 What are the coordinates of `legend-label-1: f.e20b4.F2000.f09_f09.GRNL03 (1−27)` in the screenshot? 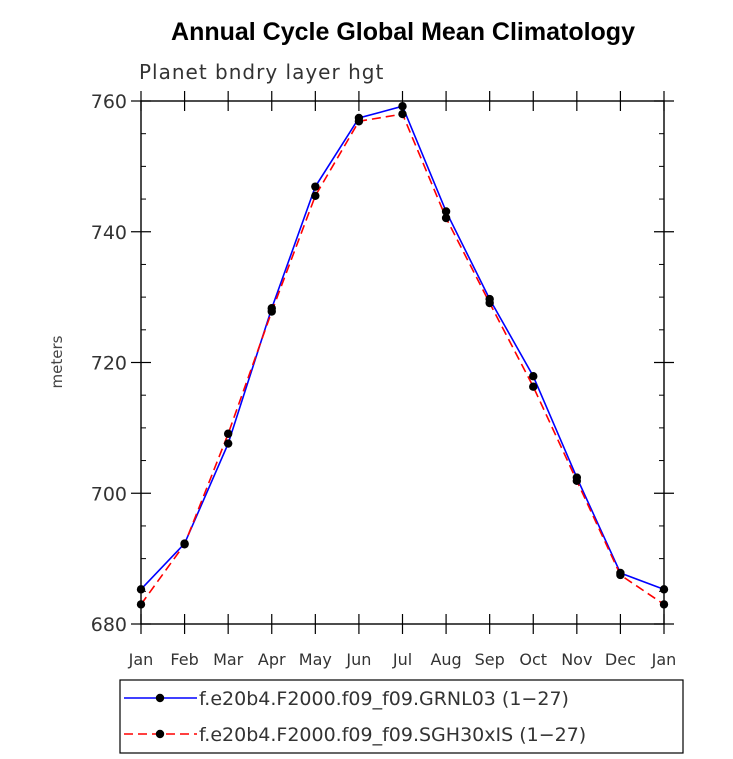 It's located at (384, 699).